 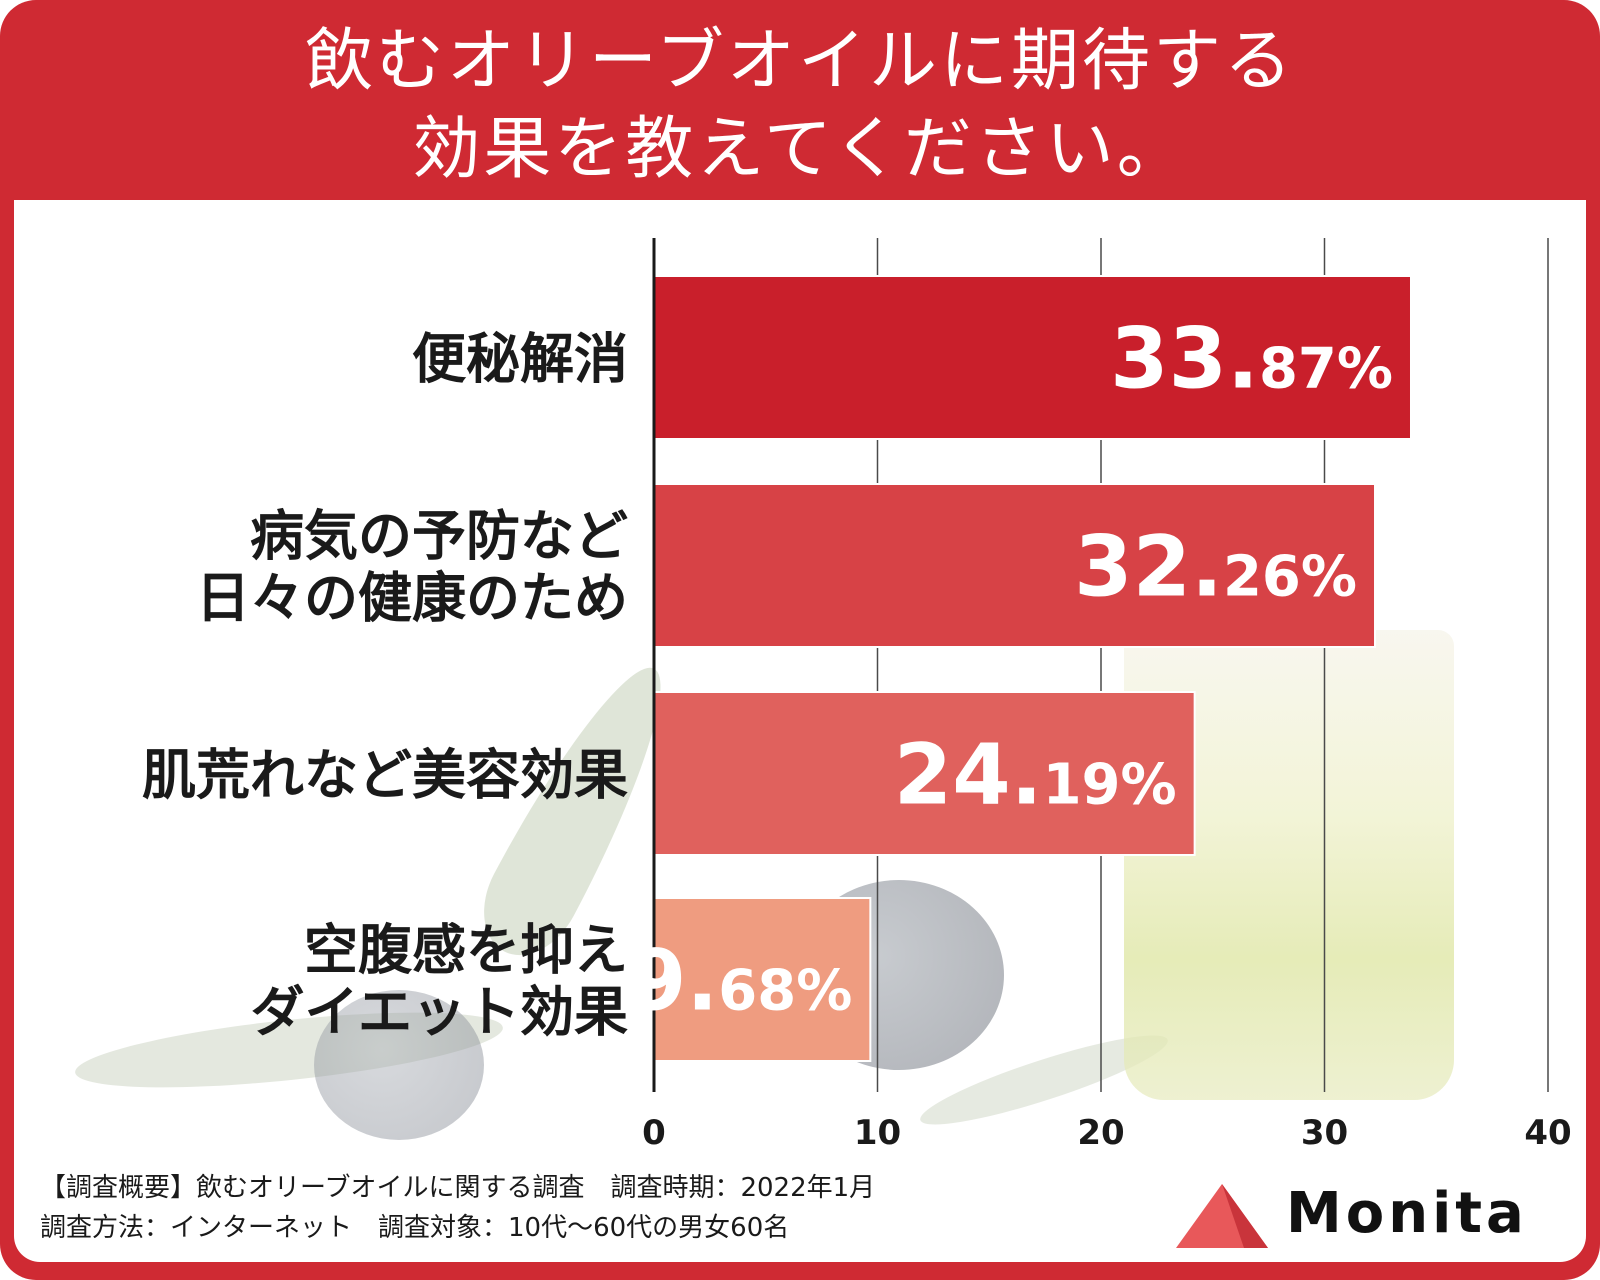 I want to click on category-label: 日々の健康のため, so click(x=412, y=598).